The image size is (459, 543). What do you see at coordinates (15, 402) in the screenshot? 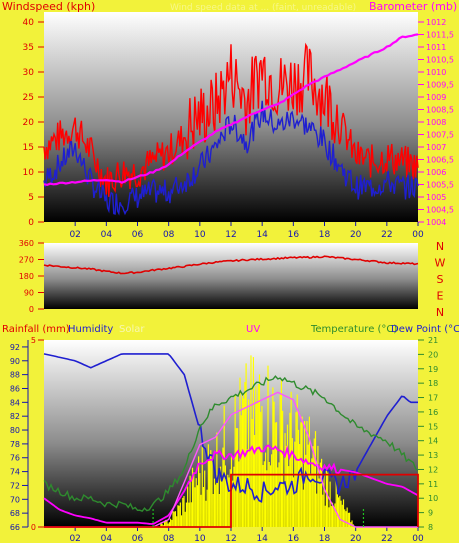
I see `humidity-y-tick-label: 84` at bounding box center [15, 402].